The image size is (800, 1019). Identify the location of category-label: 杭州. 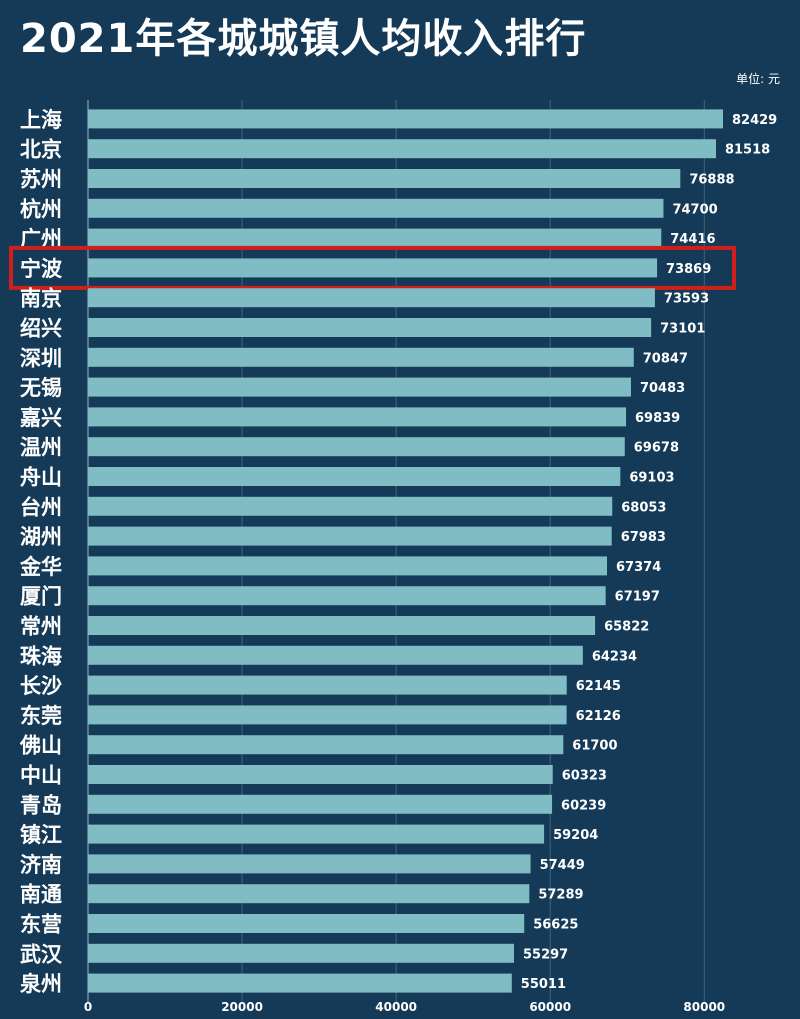
(41, 209).